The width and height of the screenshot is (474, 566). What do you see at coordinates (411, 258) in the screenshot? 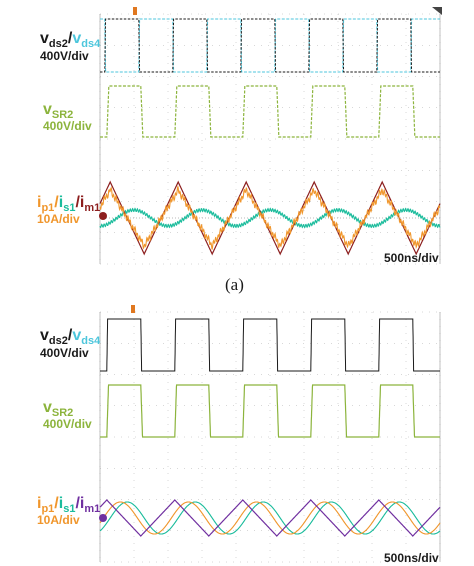
I see `timebase-label-a: 500ns/div` at bounding box center [411, 258].